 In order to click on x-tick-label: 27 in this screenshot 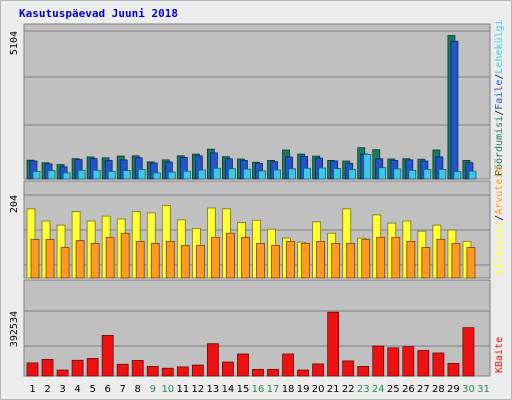, I will do `click(423, 389)`.